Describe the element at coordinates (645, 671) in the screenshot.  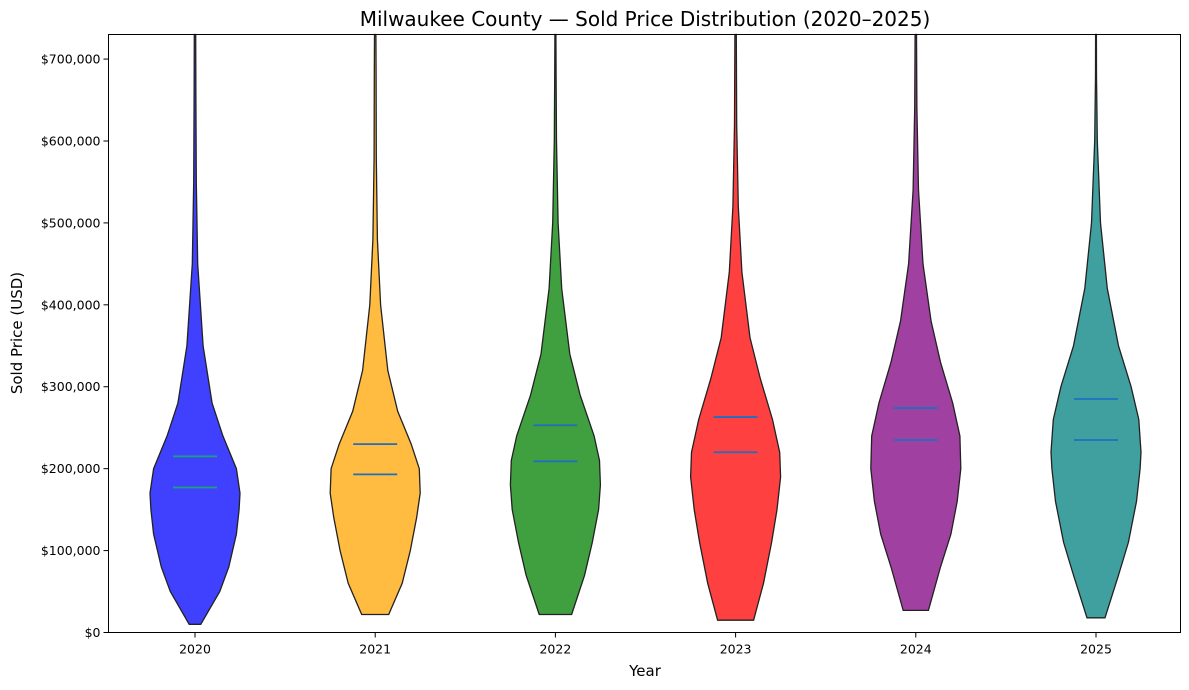
I see `x-axis-label: Year` at that location.